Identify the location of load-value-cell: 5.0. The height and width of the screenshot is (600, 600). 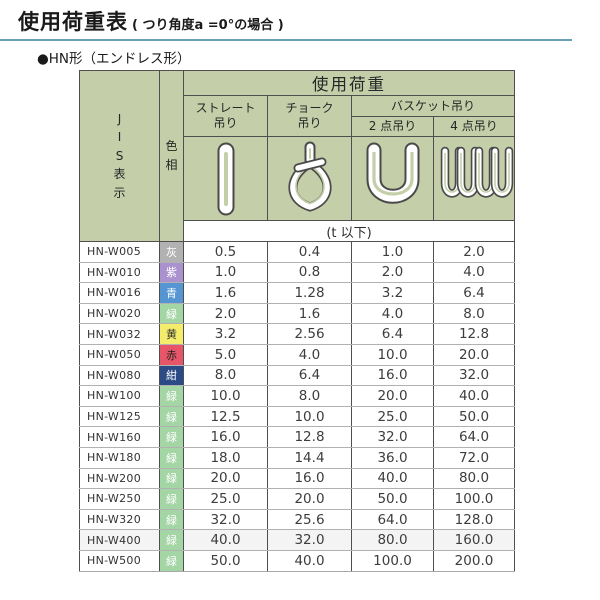
(225, 354).